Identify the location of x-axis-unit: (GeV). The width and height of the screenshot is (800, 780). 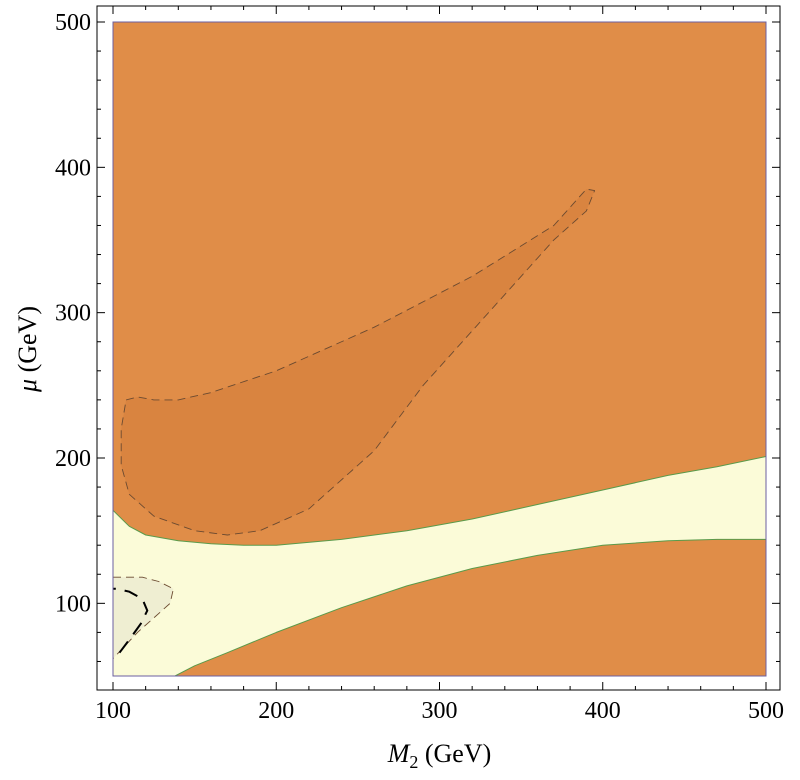
(454, 753).